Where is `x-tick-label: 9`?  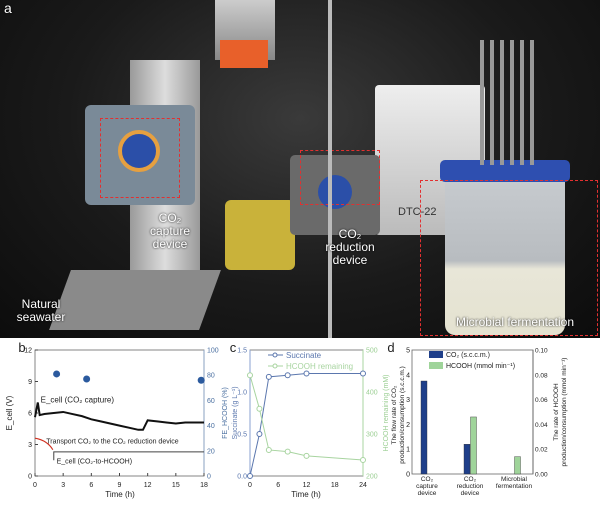 x-tick-label: 9 is located at coordinates (120, 485).